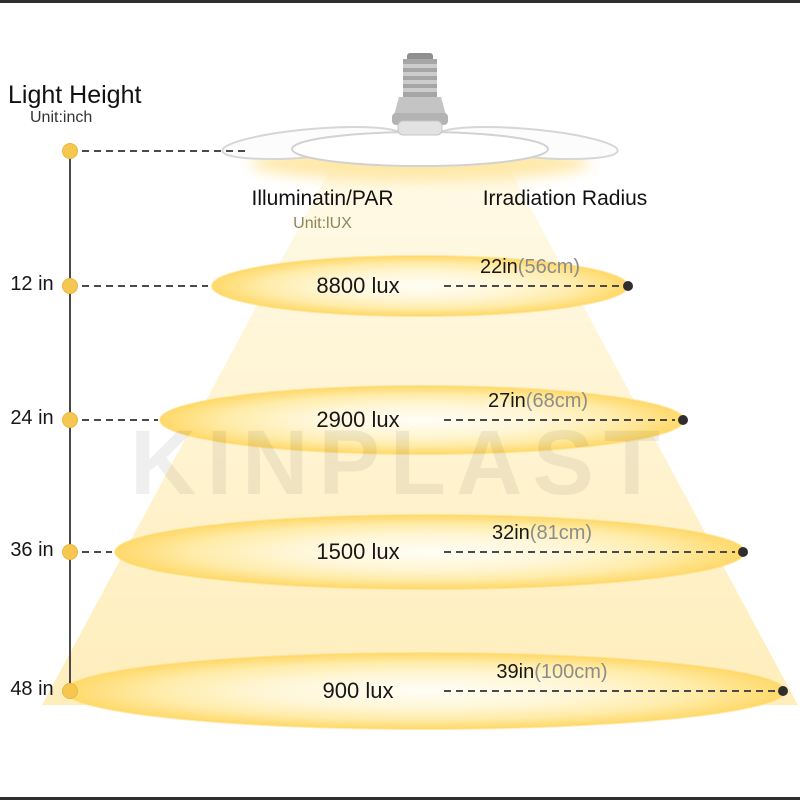 This screenshot has height=800, width=800. What do you see at coordinates (506, 401) in the screenshot?
I see `radius-in-24in: 27in` at bounding box center [506, 401].